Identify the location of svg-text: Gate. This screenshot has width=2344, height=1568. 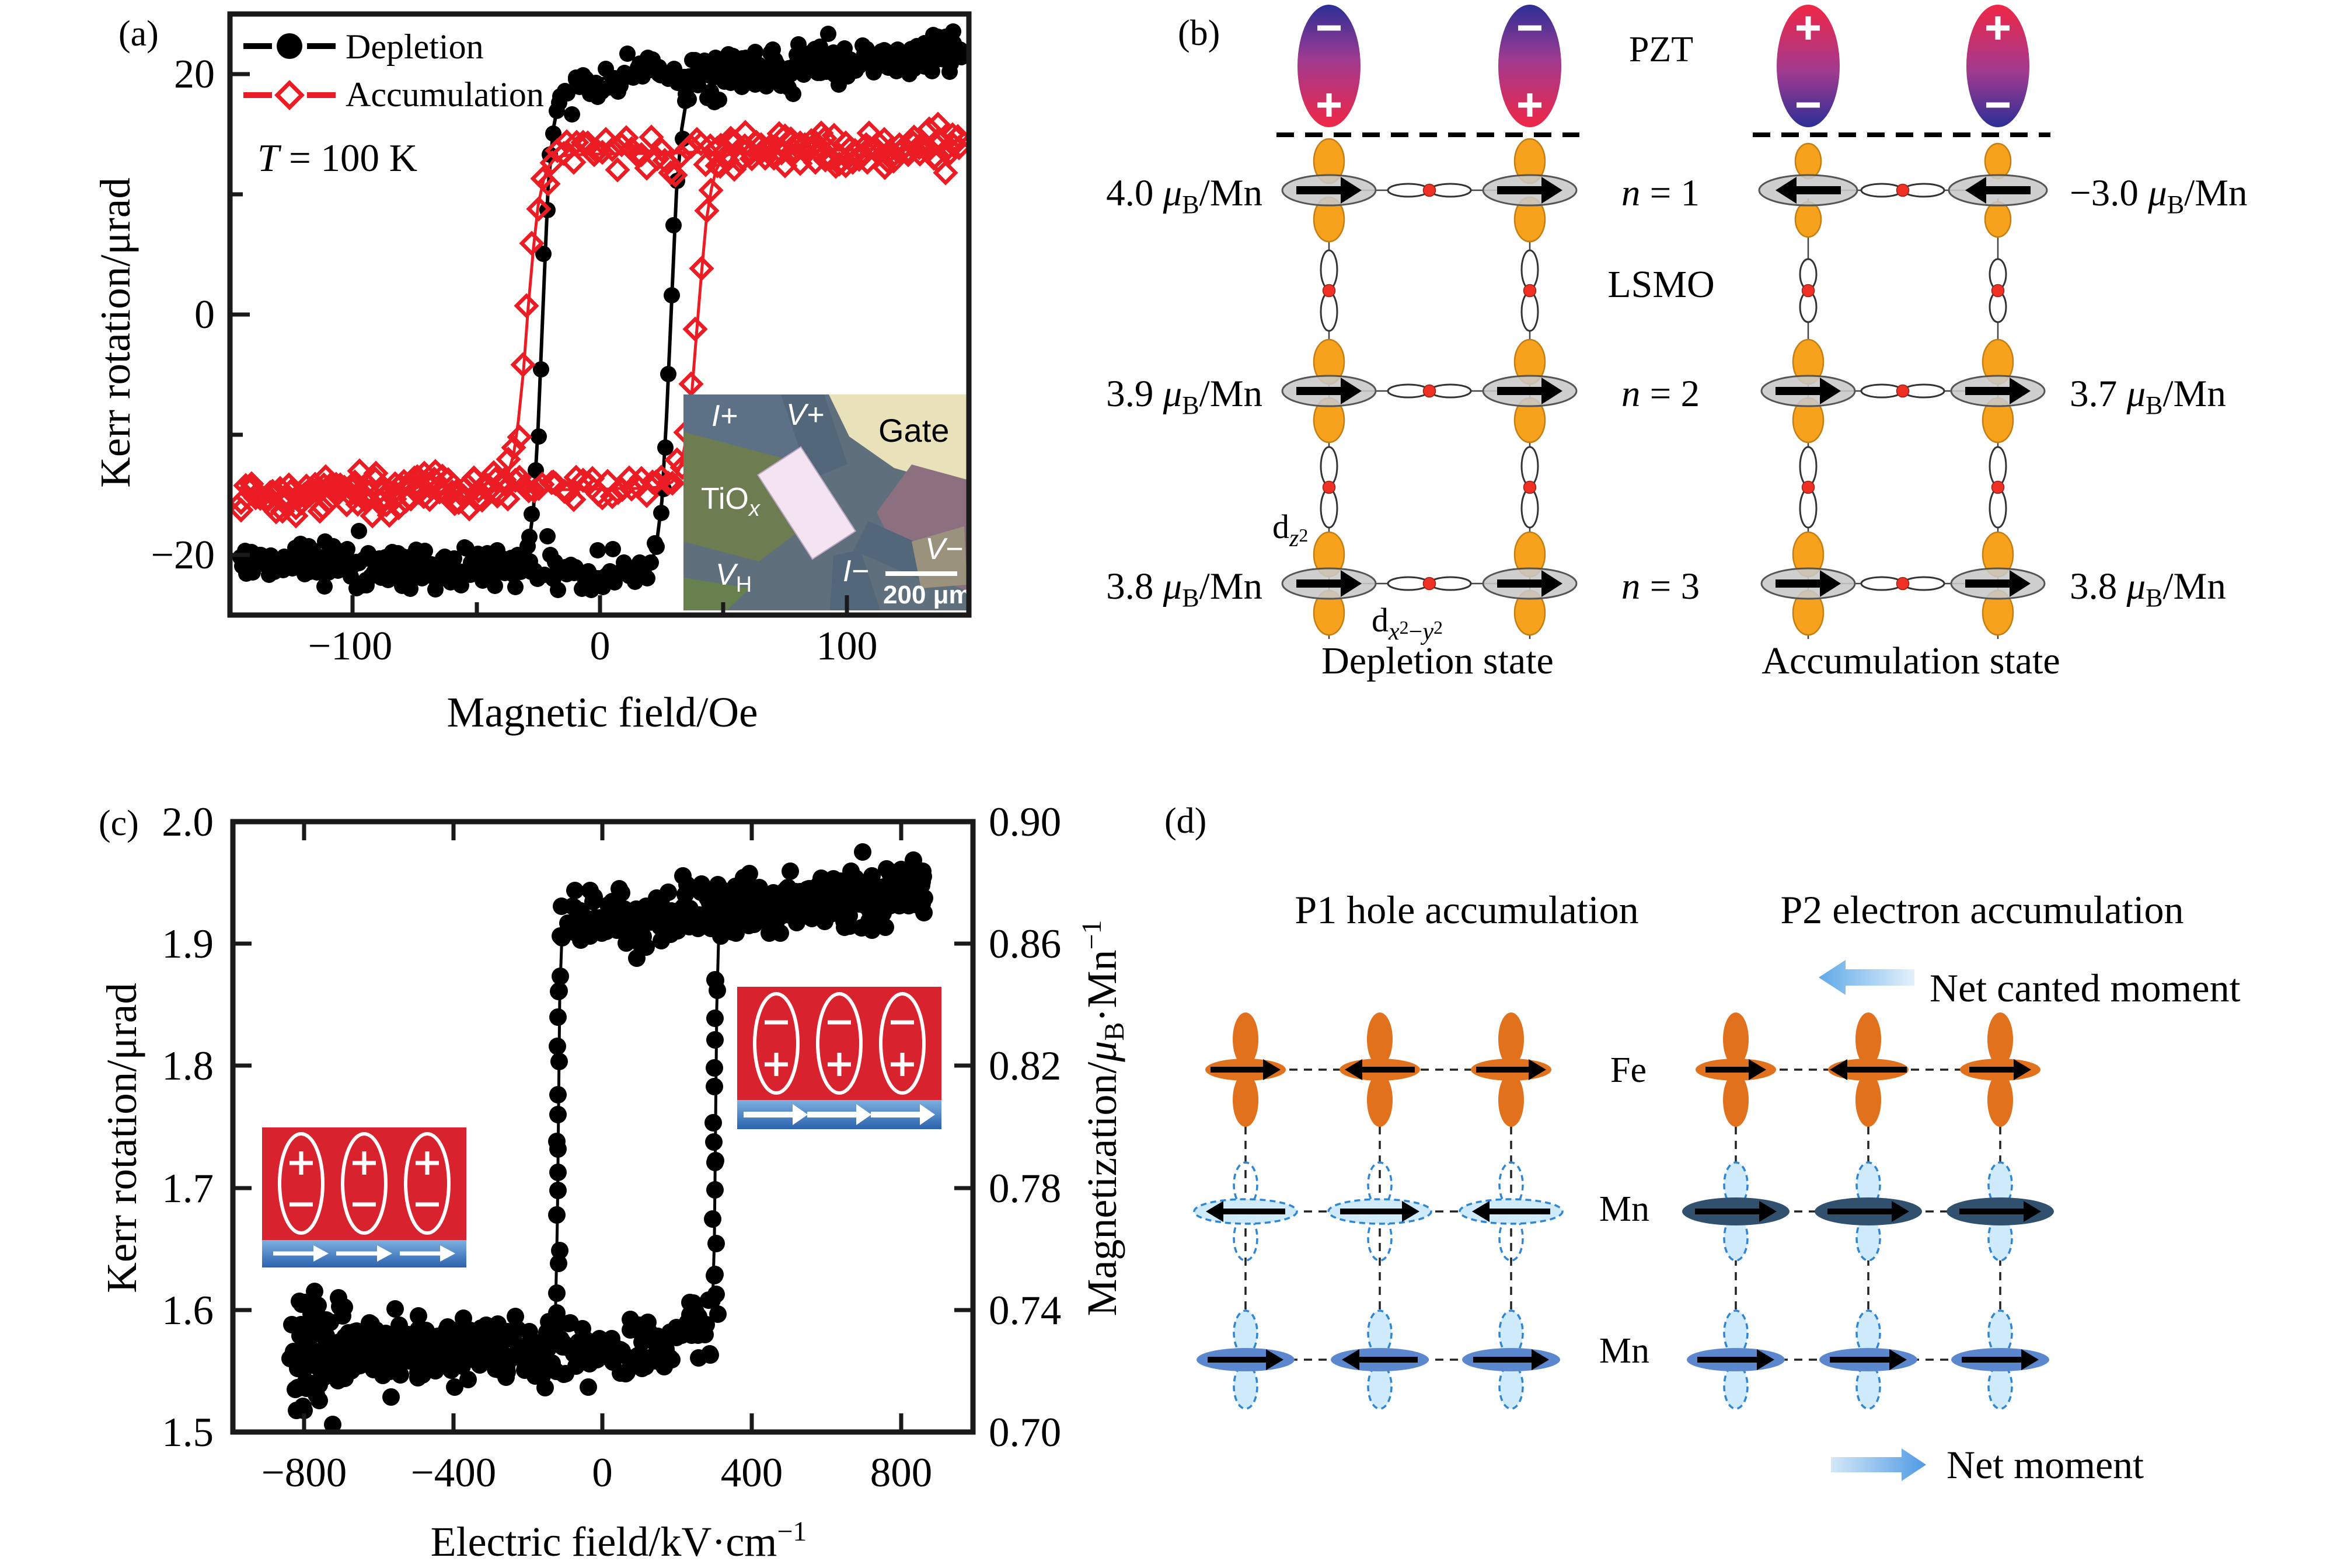
(913, 430).